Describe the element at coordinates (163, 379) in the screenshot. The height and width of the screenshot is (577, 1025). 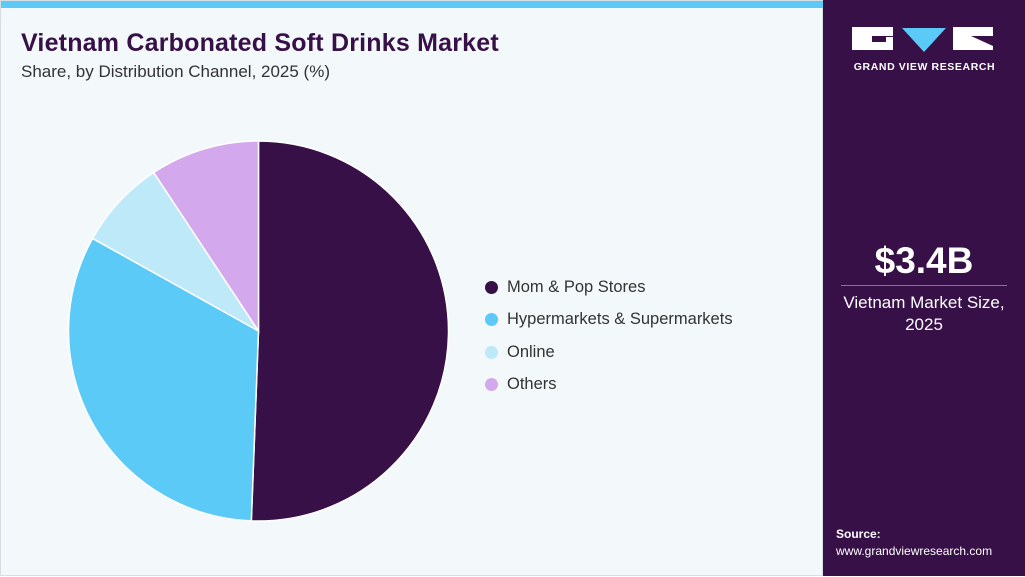
I see `pie-slice-hypermarkets-supermarkets` at that location.